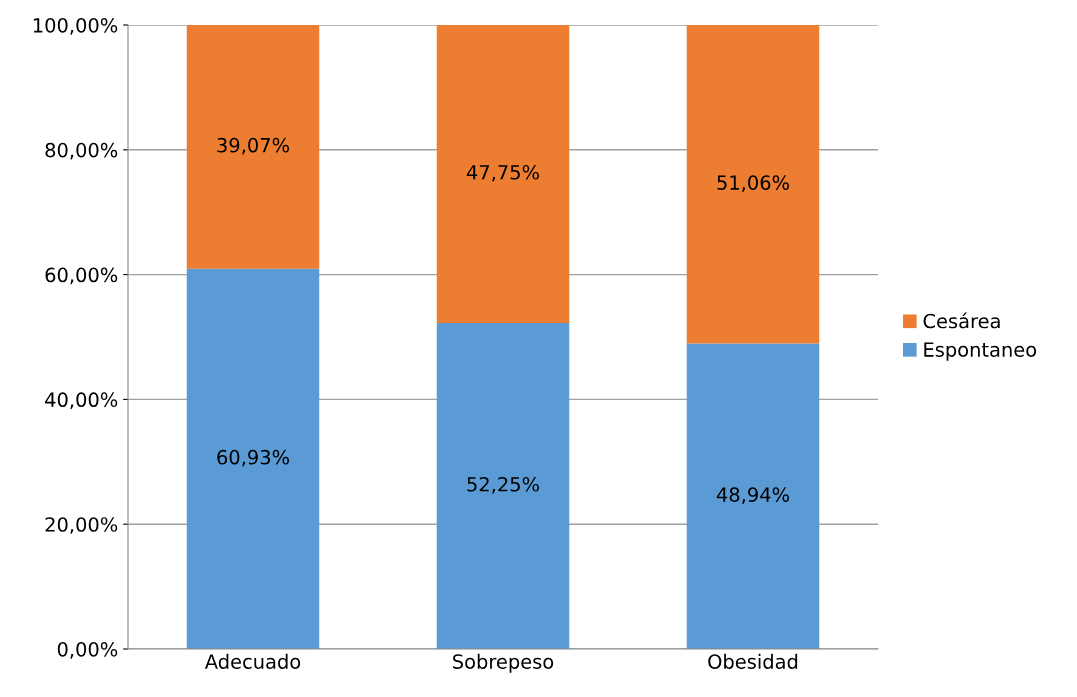 The image size is (1077, 697). What do you see at coordinates (81, 276) in the screenshot?
I see `y-tick-label: 60,00%` at bounding box center [81, 276].